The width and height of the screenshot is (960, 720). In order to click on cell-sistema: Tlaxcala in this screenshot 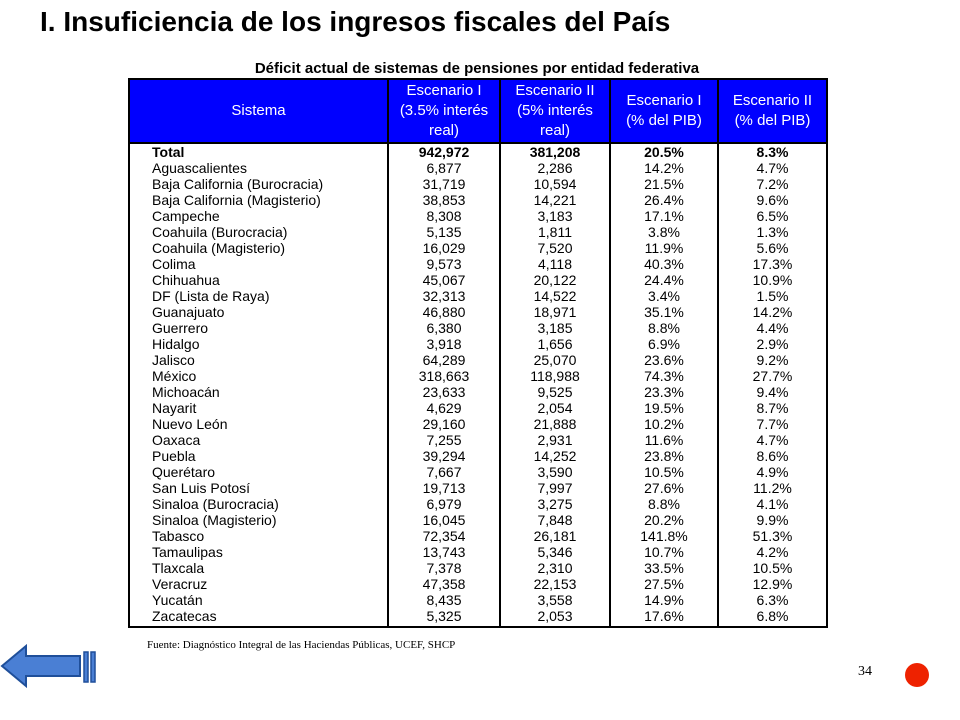, I will do `click(258, 568)`.